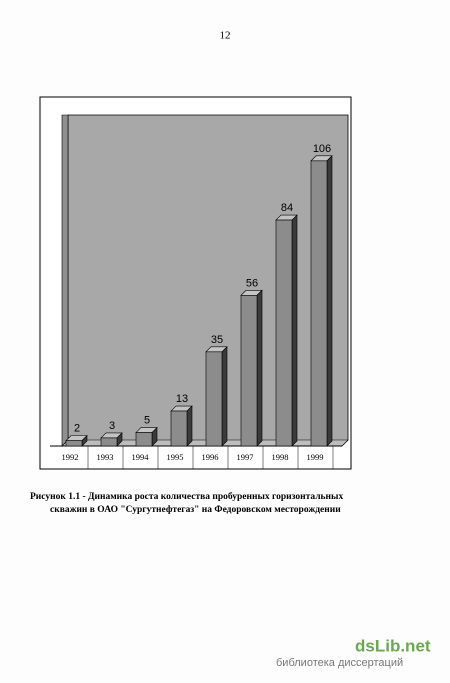 The width and height of the screenshot is (450, 683). Describe the element at coordinates (65, 280) in the screenshot. I see `side-wall` at that location.